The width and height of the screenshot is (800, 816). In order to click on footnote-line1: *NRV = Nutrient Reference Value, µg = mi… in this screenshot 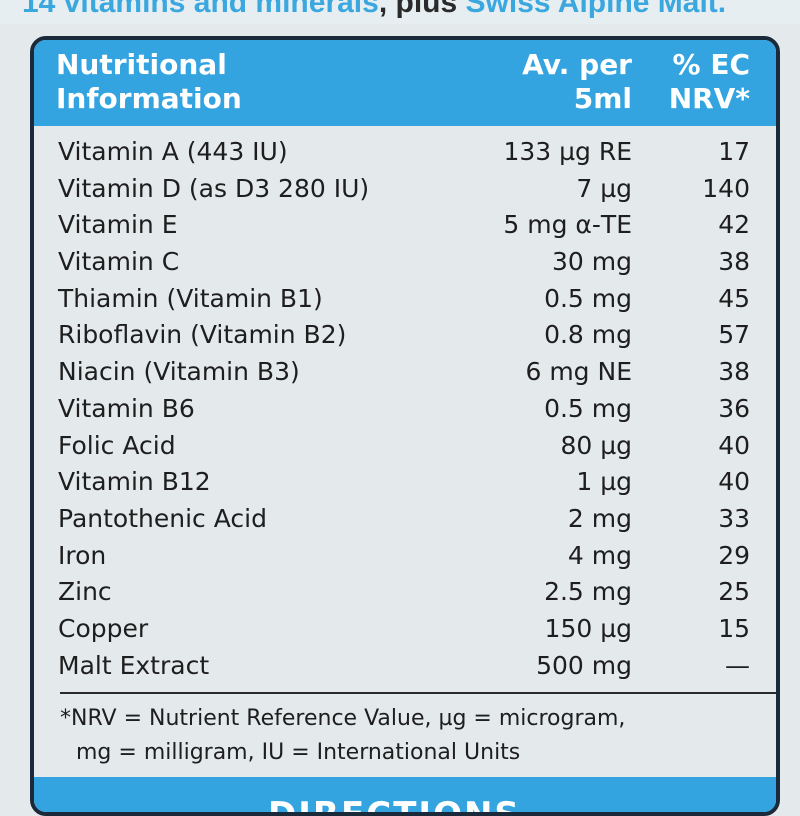, I will do `click(343, 718)`.